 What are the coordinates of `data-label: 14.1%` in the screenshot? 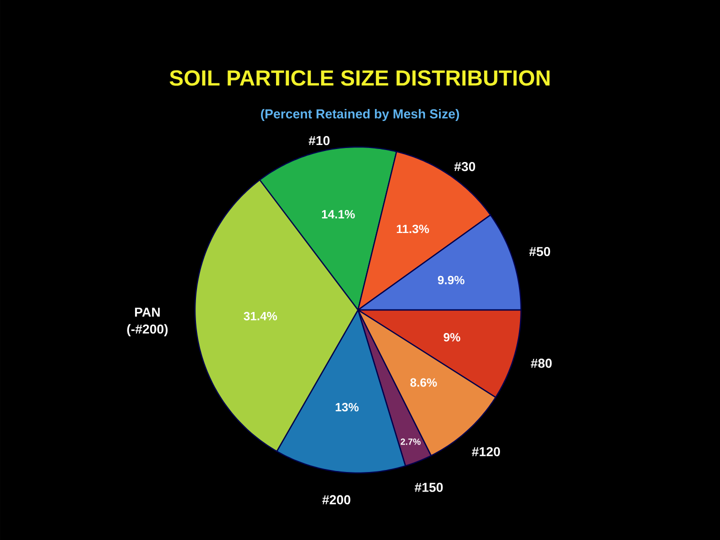 It's located at (338, 214).